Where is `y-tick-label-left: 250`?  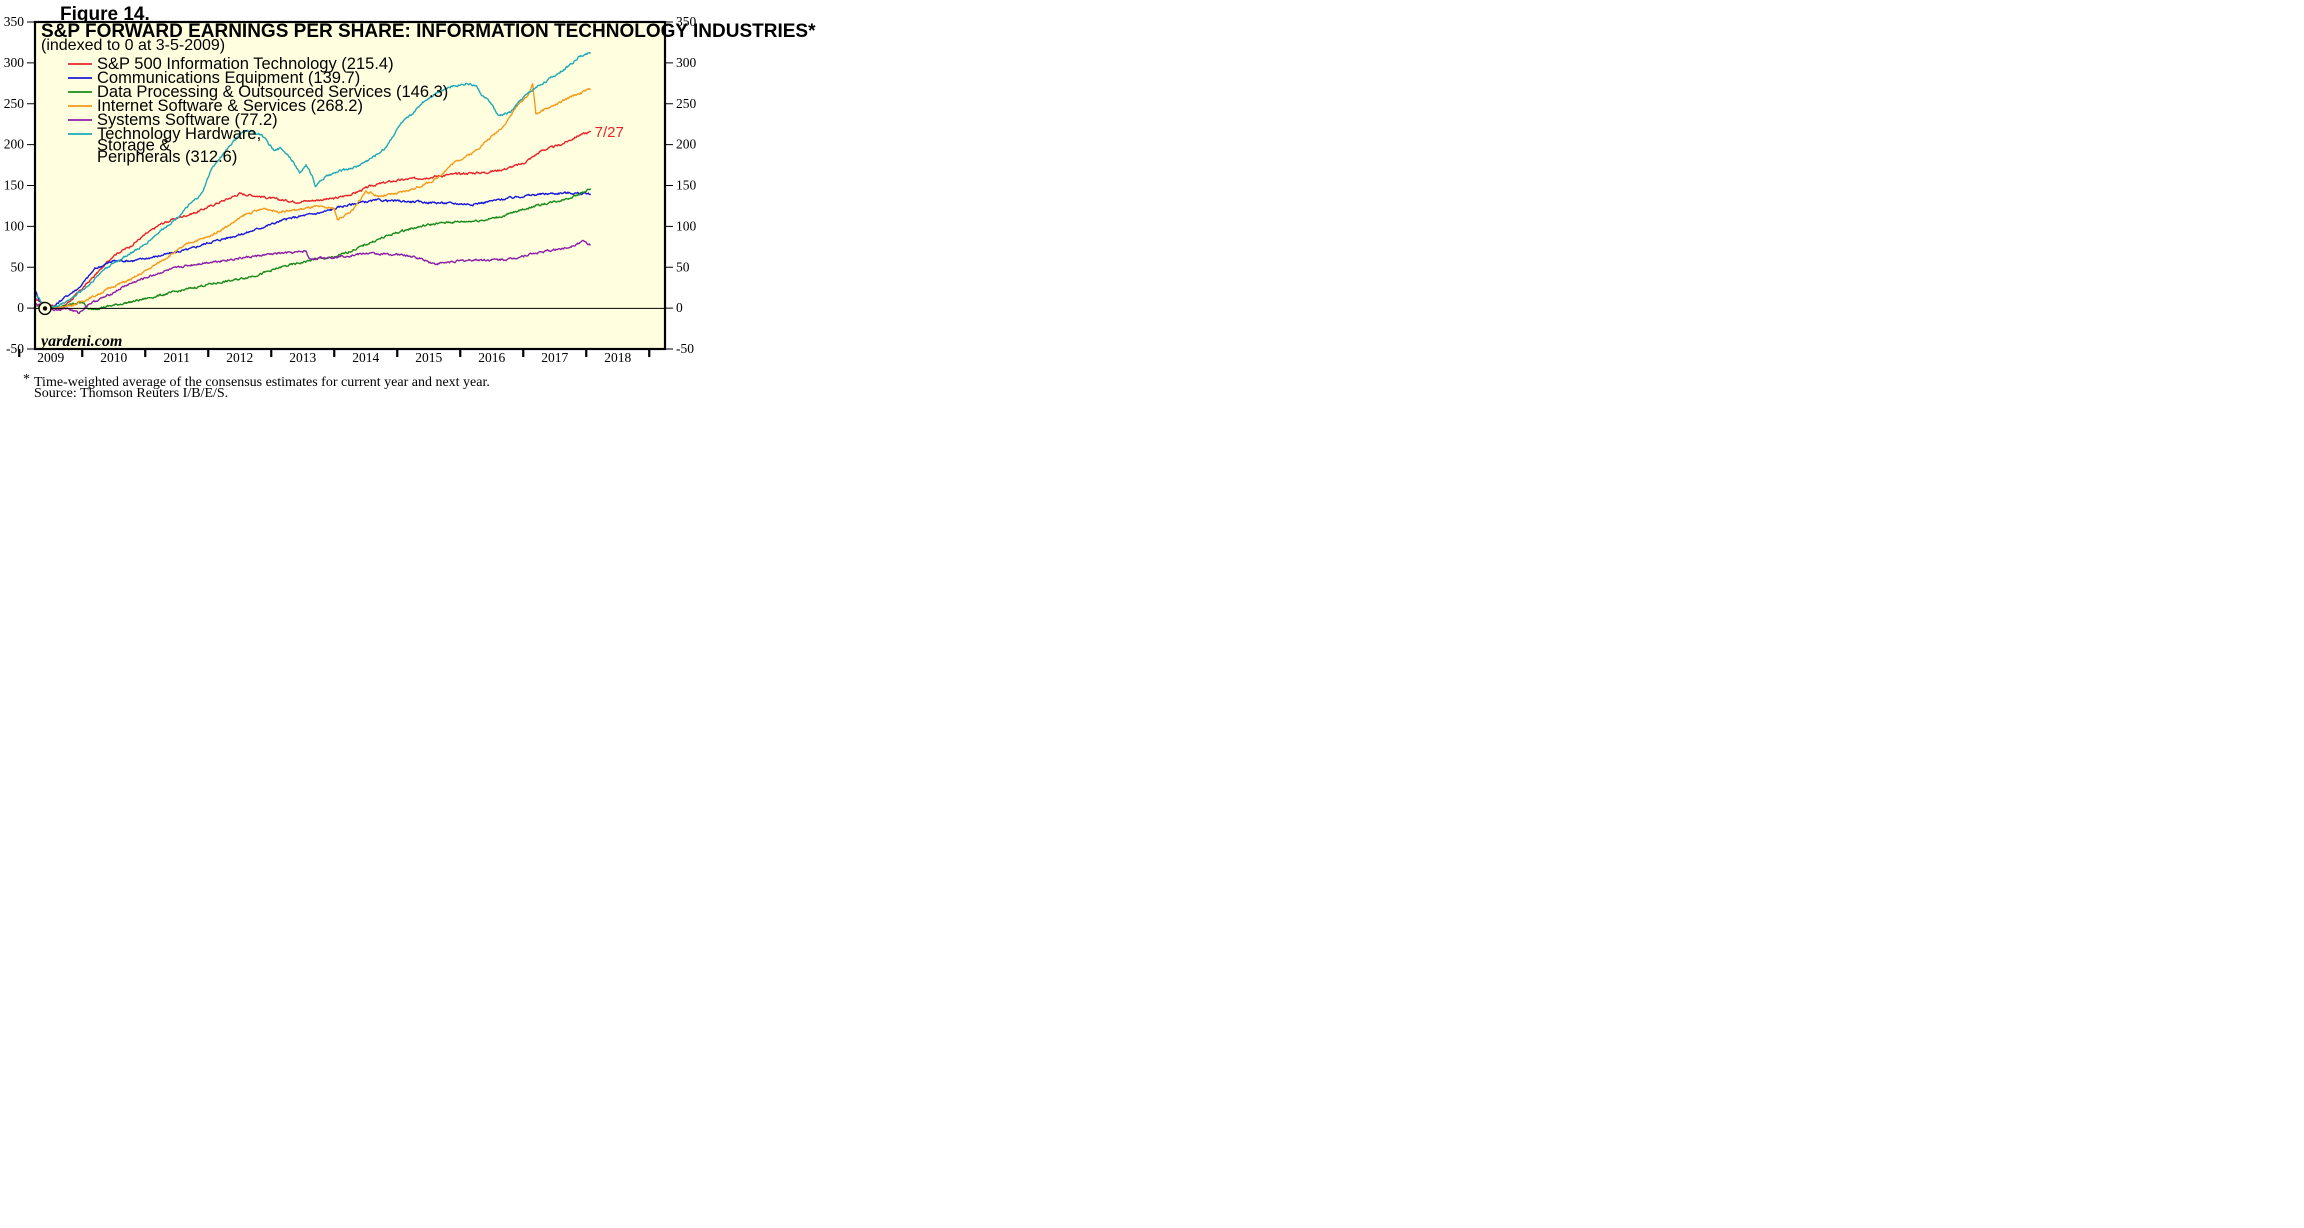
y-tick-label-left: 250 is located at coordinates (14, 103).